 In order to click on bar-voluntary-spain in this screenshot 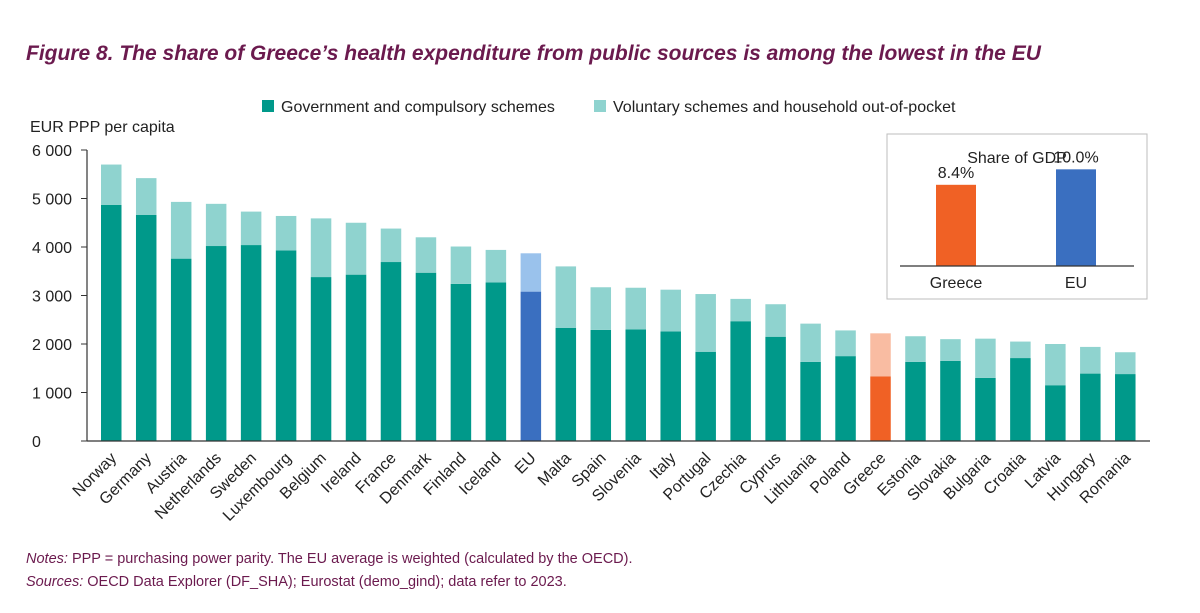, I will do `click(601, 308)`.